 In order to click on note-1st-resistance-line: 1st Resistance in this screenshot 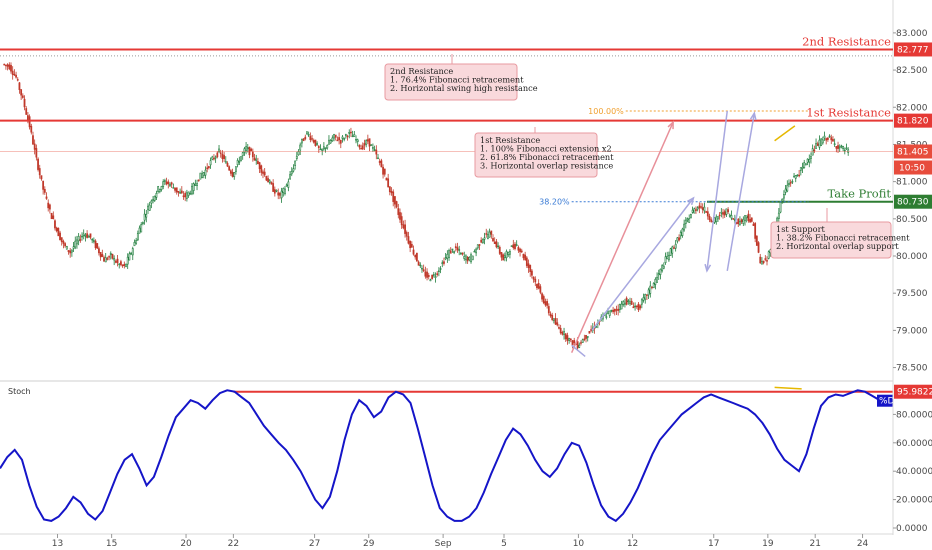, I will do `click(510, 140)`.